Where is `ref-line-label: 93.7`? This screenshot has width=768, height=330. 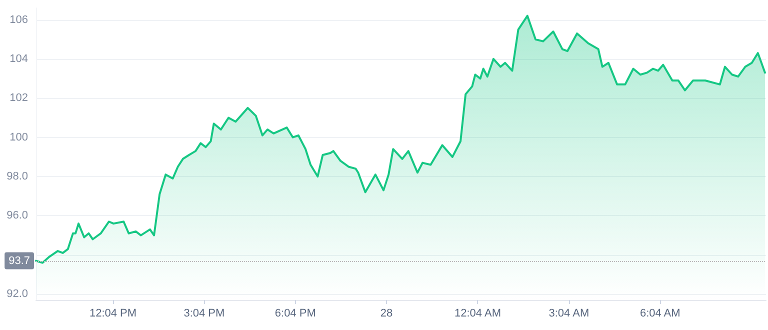
ref-line-label: 93.7 is located at coordinates (19, 260).